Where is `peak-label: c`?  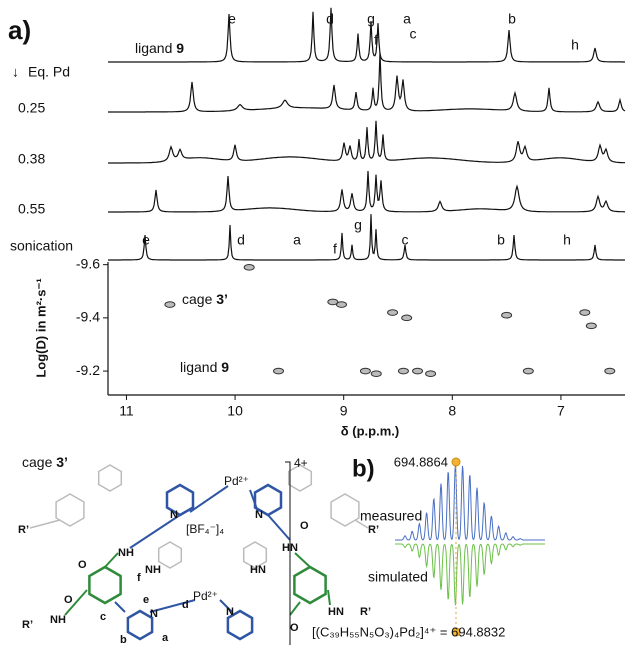
peak-label: c is located at coordinates (405, 240).